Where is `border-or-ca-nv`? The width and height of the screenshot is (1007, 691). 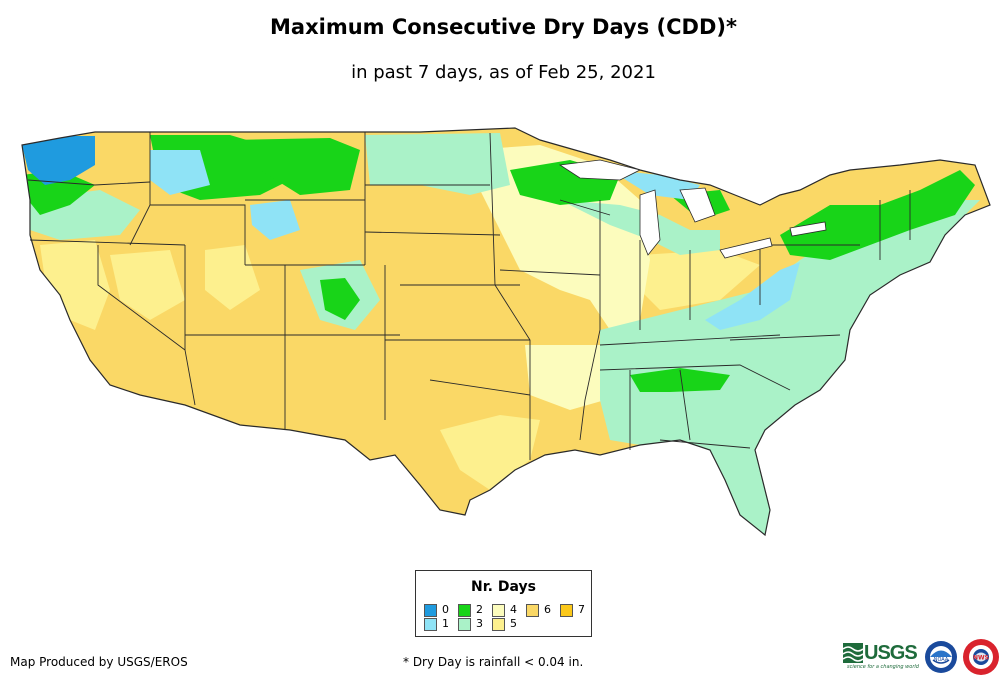
border-or-ca-nv is located at coordinates (107, 242).